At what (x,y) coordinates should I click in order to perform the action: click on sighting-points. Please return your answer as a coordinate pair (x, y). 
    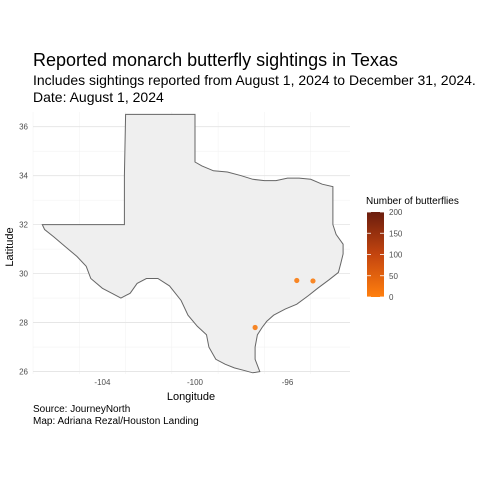
    Looking at the image, I should click on (284, 304).